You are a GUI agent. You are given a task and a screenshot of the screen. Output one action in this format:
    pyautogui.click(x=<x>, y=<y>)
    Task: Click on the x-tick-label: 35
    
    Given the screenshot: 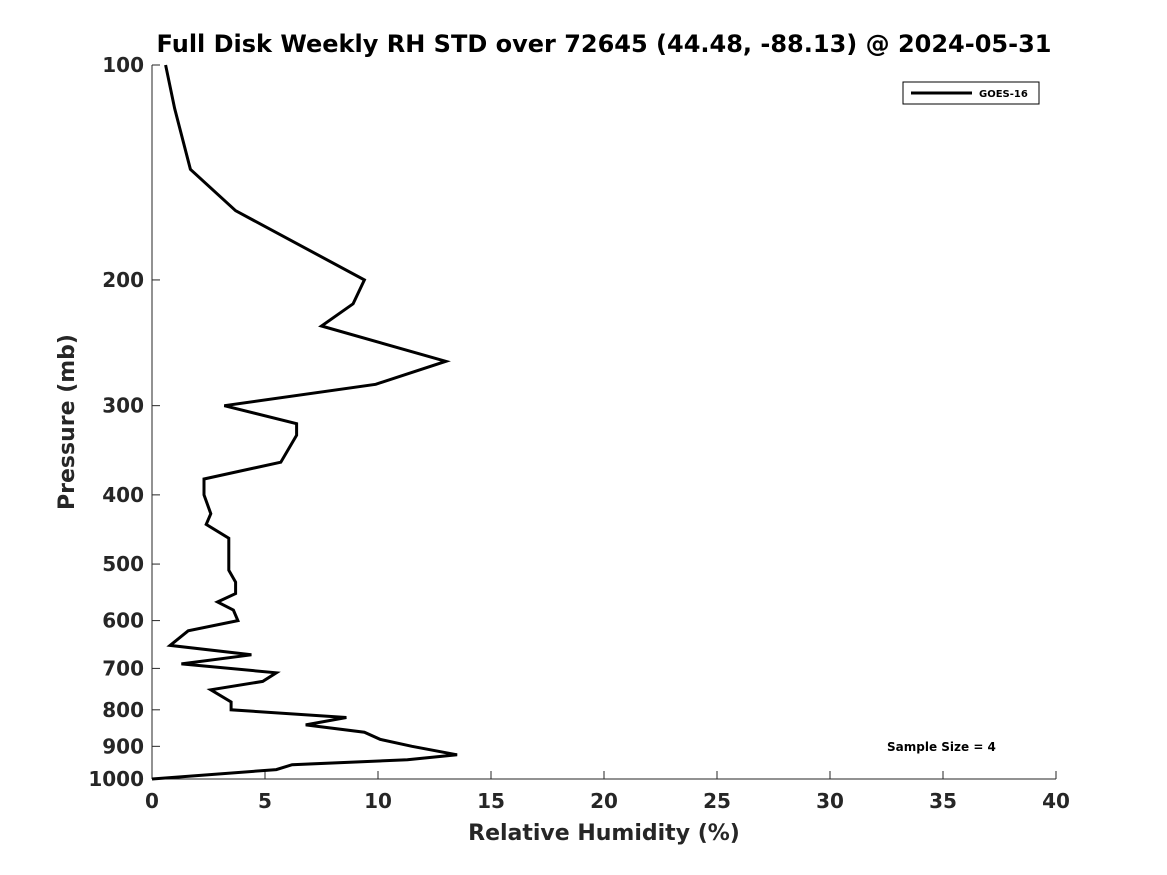 What is the action you would take?
    pyautogui.click(x=943, y=801)
    